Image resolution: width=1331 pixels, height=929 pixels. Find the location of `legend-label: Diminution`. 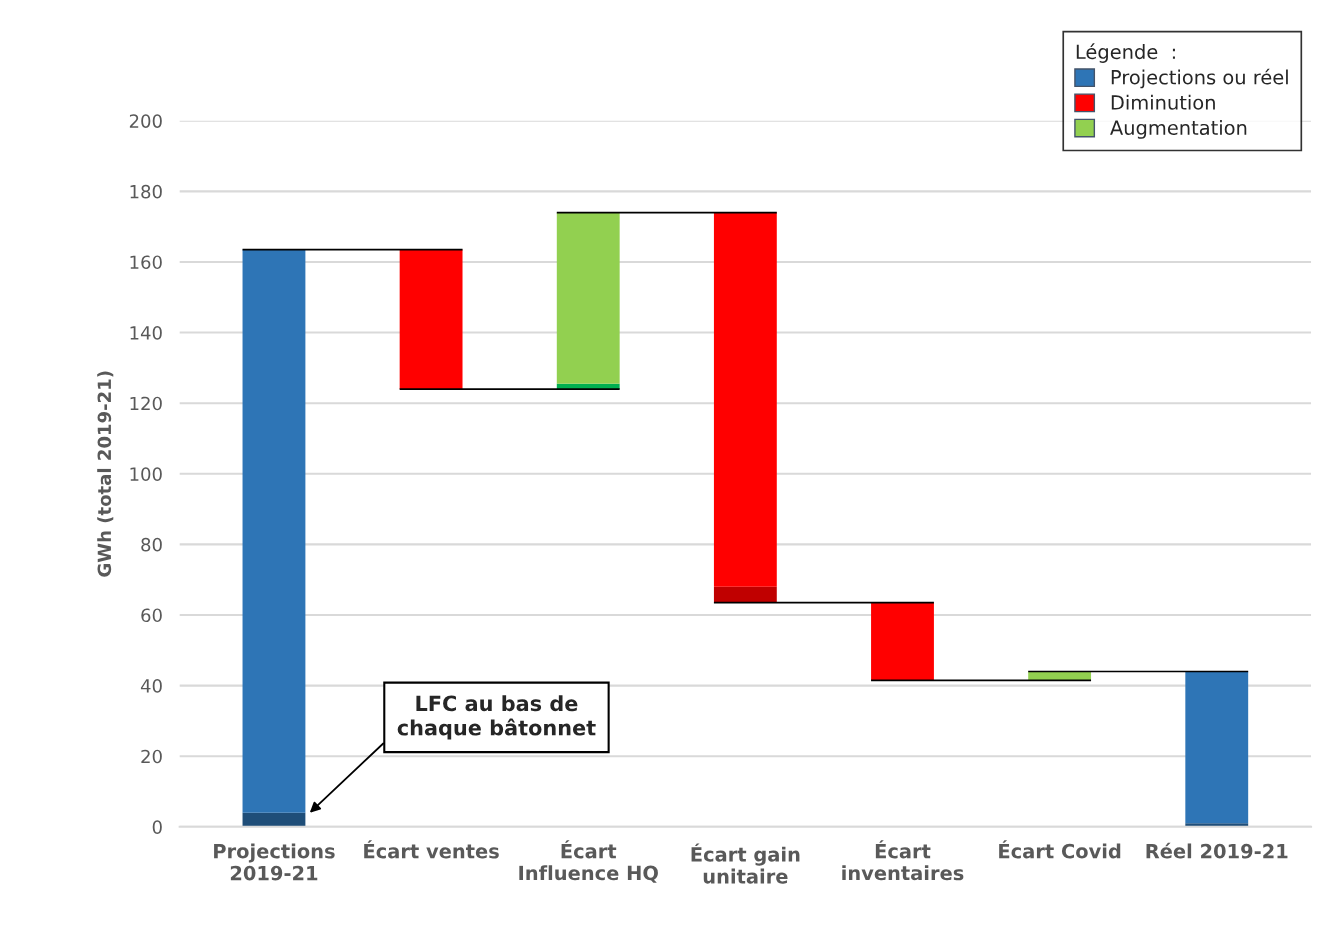

legend-label: Diminution is located at coordinates (1163, 102).